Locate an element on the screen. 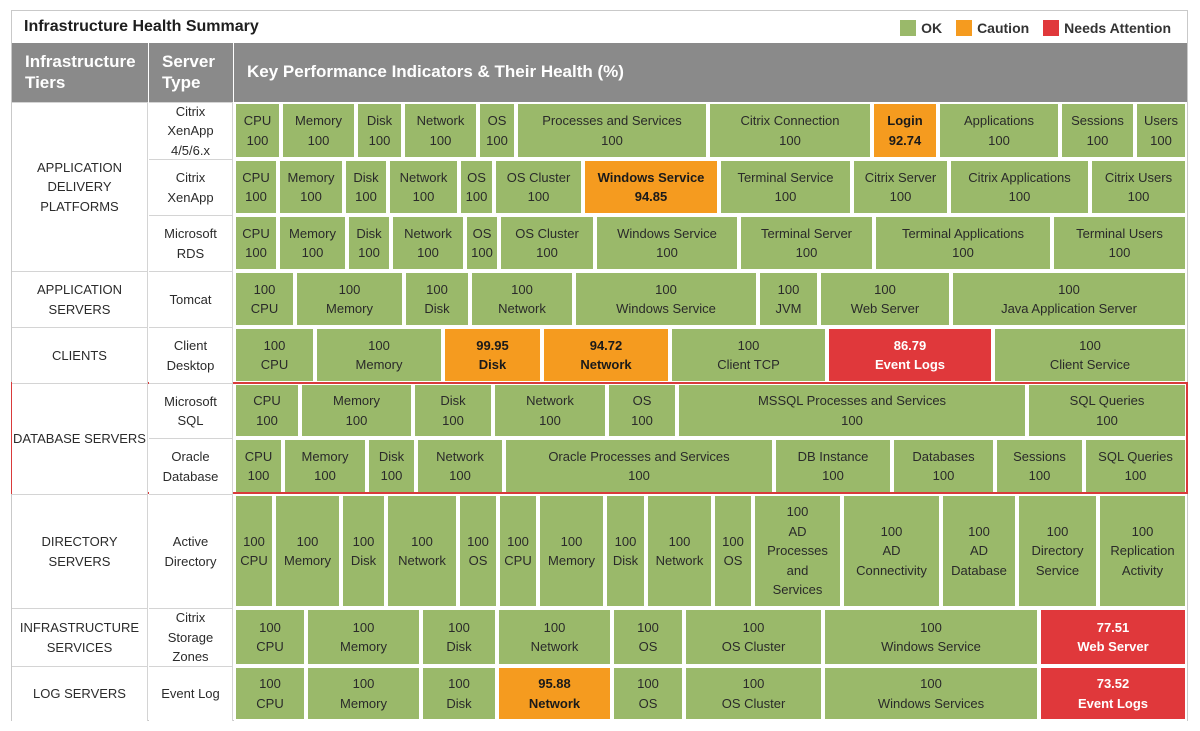 This screenshot has height=731, width=1200. kpi-cell-db-instance: DB Instance 100 is located at coordinates (833, 466).